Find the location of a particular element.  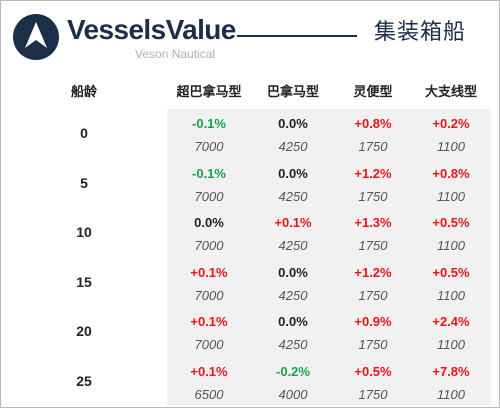

value-change-feeder: +7.8% is located at coordinates (451, 371).